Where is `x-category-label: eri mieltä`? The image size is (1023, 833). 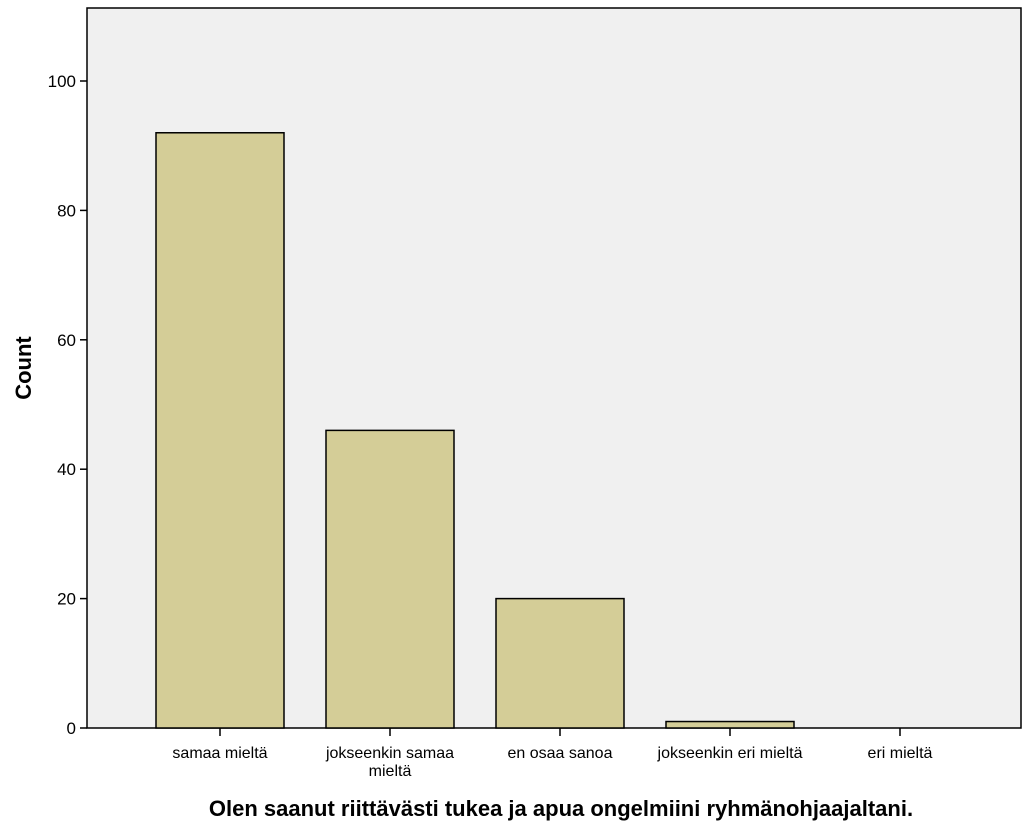
x-category-label: eri mieltä is located at coordinates (900, 753).